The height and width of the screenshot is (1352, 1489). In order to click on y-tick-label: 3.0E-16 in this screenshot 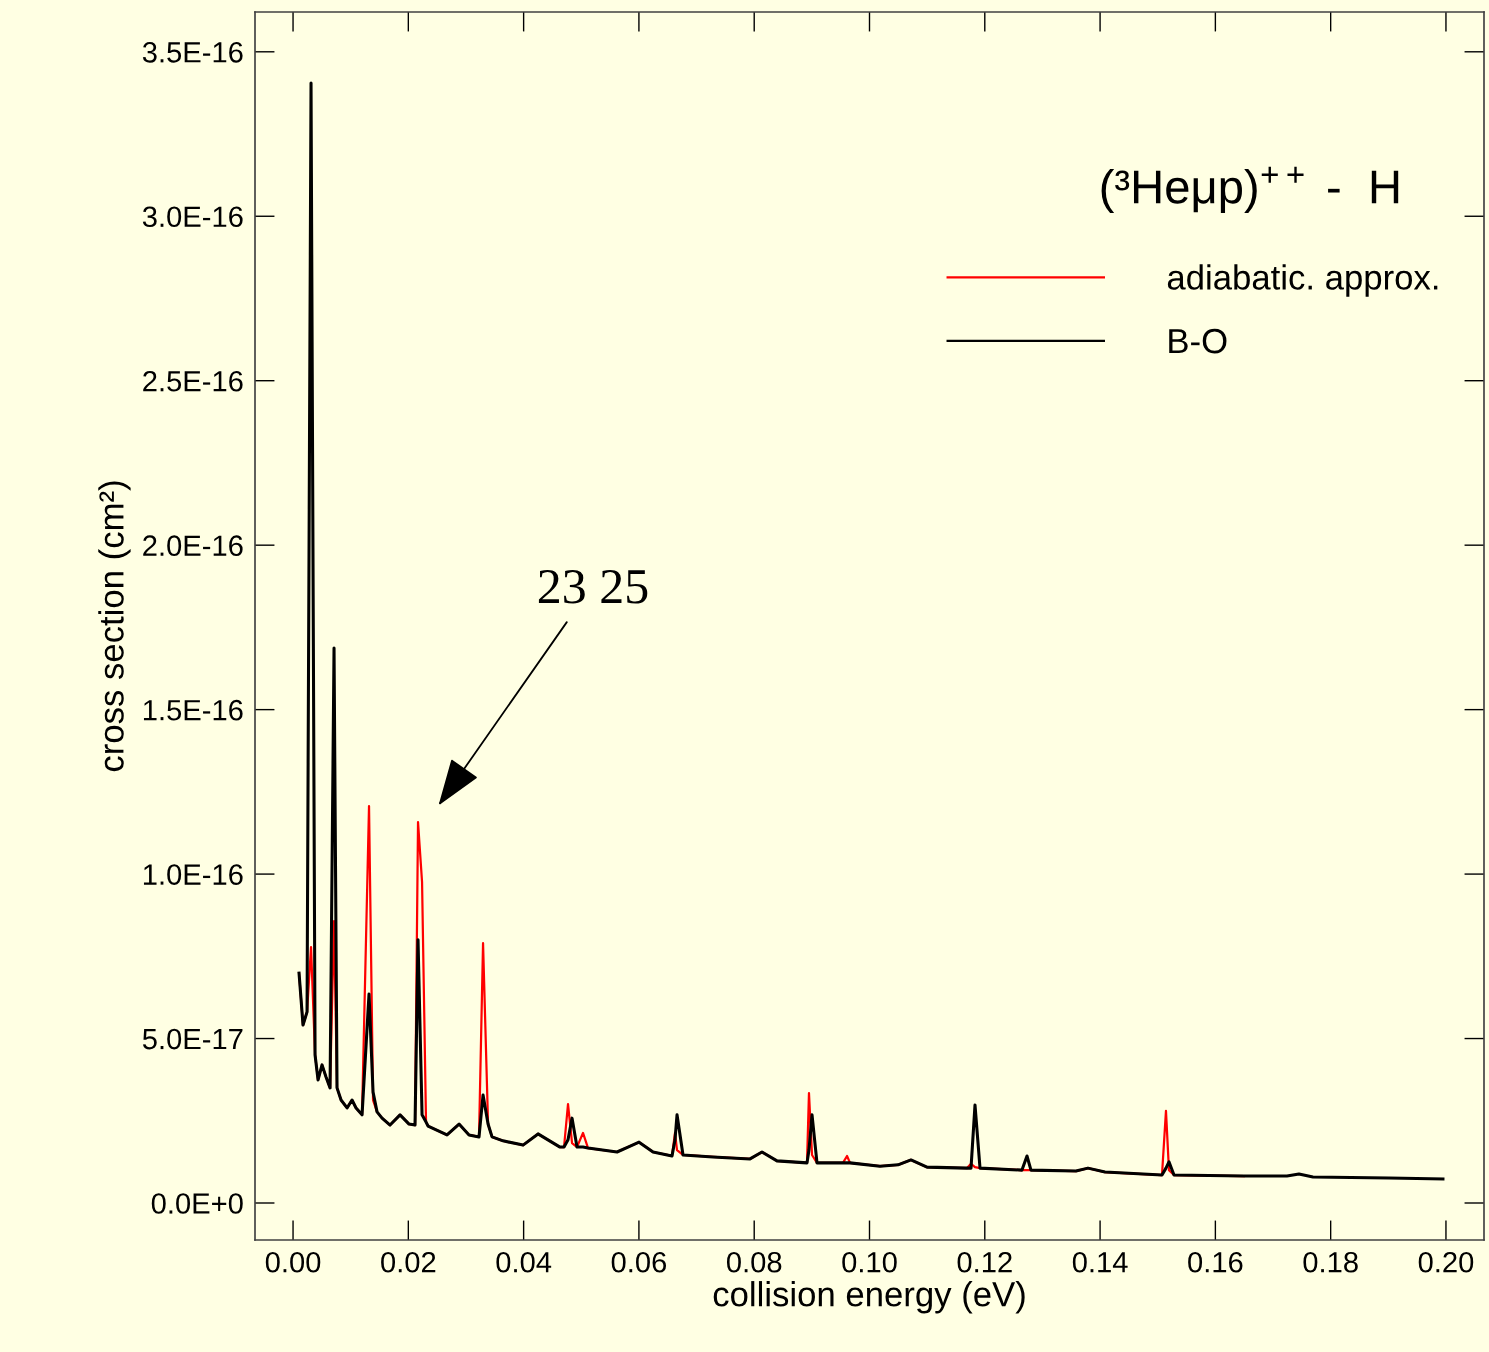, I will do `click(192, 217)`.